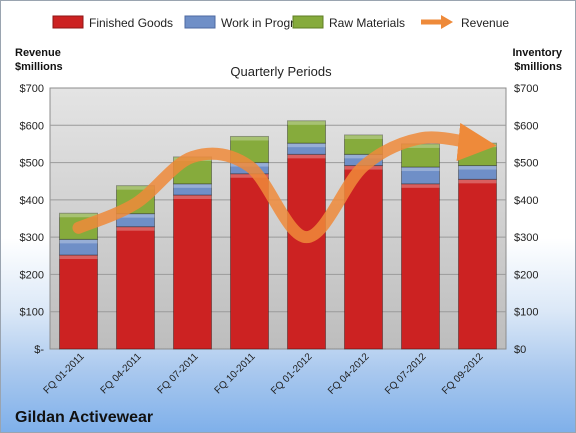 Image resolution: width=576 pixels, height=433 pixels. What do you see at coordinates (32, 313) in the screenshot?
I see `left-tick-label: $100` at bounding box center [32, 313].